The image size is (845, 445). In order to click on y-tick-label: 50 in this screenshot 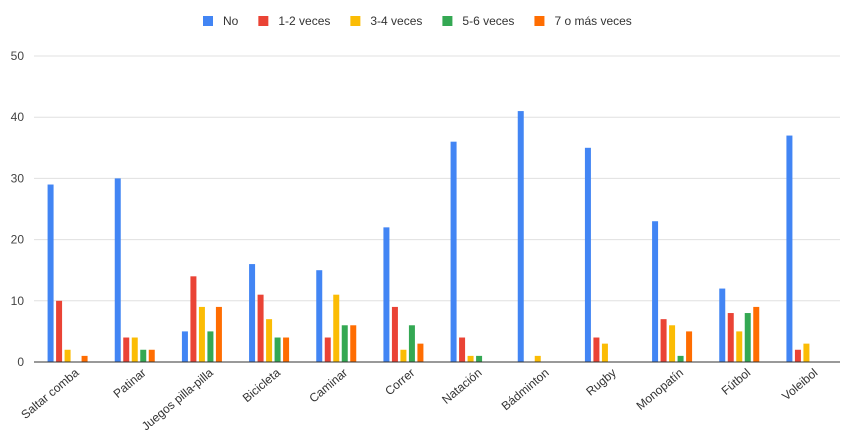, I will do `click(18, 56)`.